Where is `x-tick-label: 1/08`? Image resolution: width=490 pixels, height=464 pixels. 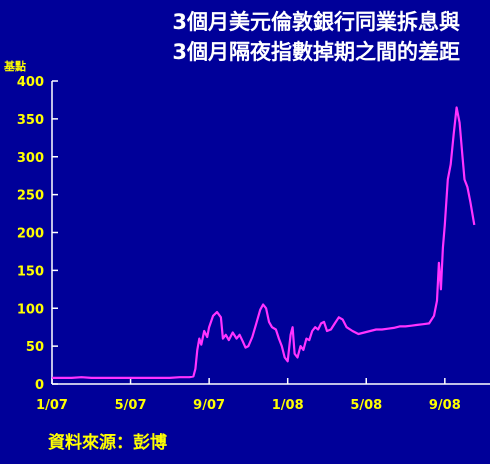
x-tick-label: 1/08 is located at coordinates (288, 405).